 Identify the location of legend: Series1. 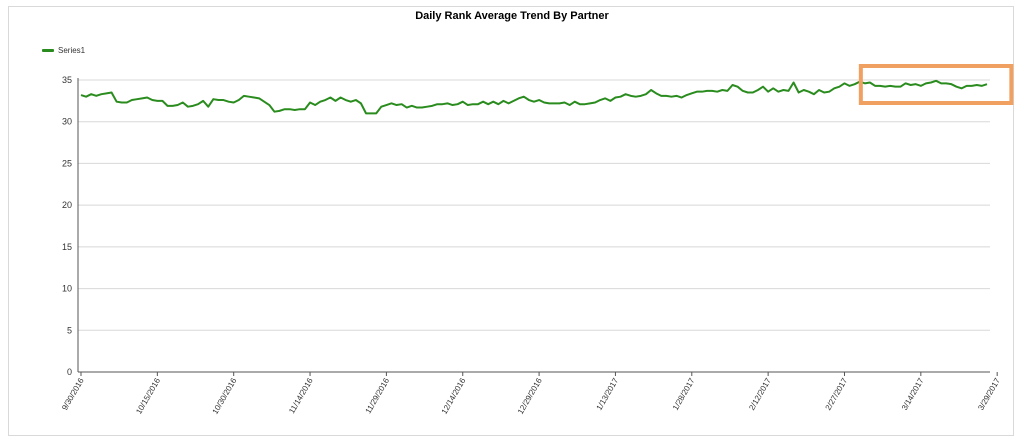
(63, 50).